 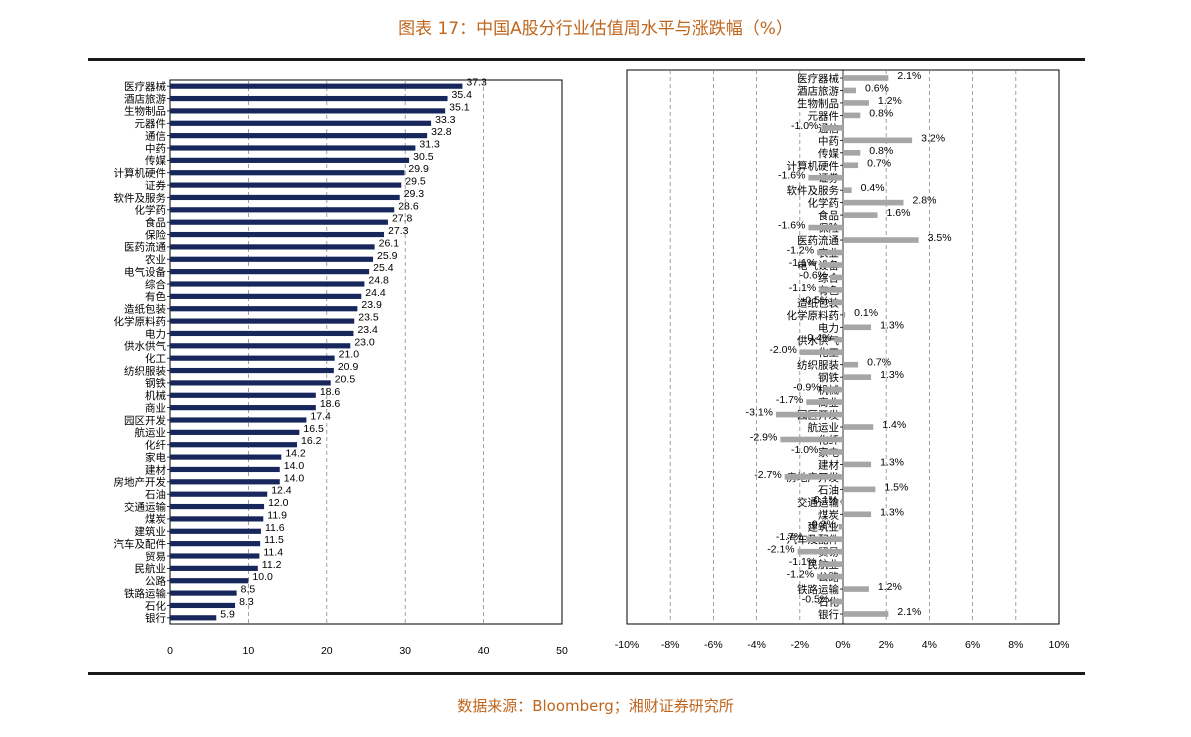 I want to click on x-tick-label: 40, so click(x=484, y=651).